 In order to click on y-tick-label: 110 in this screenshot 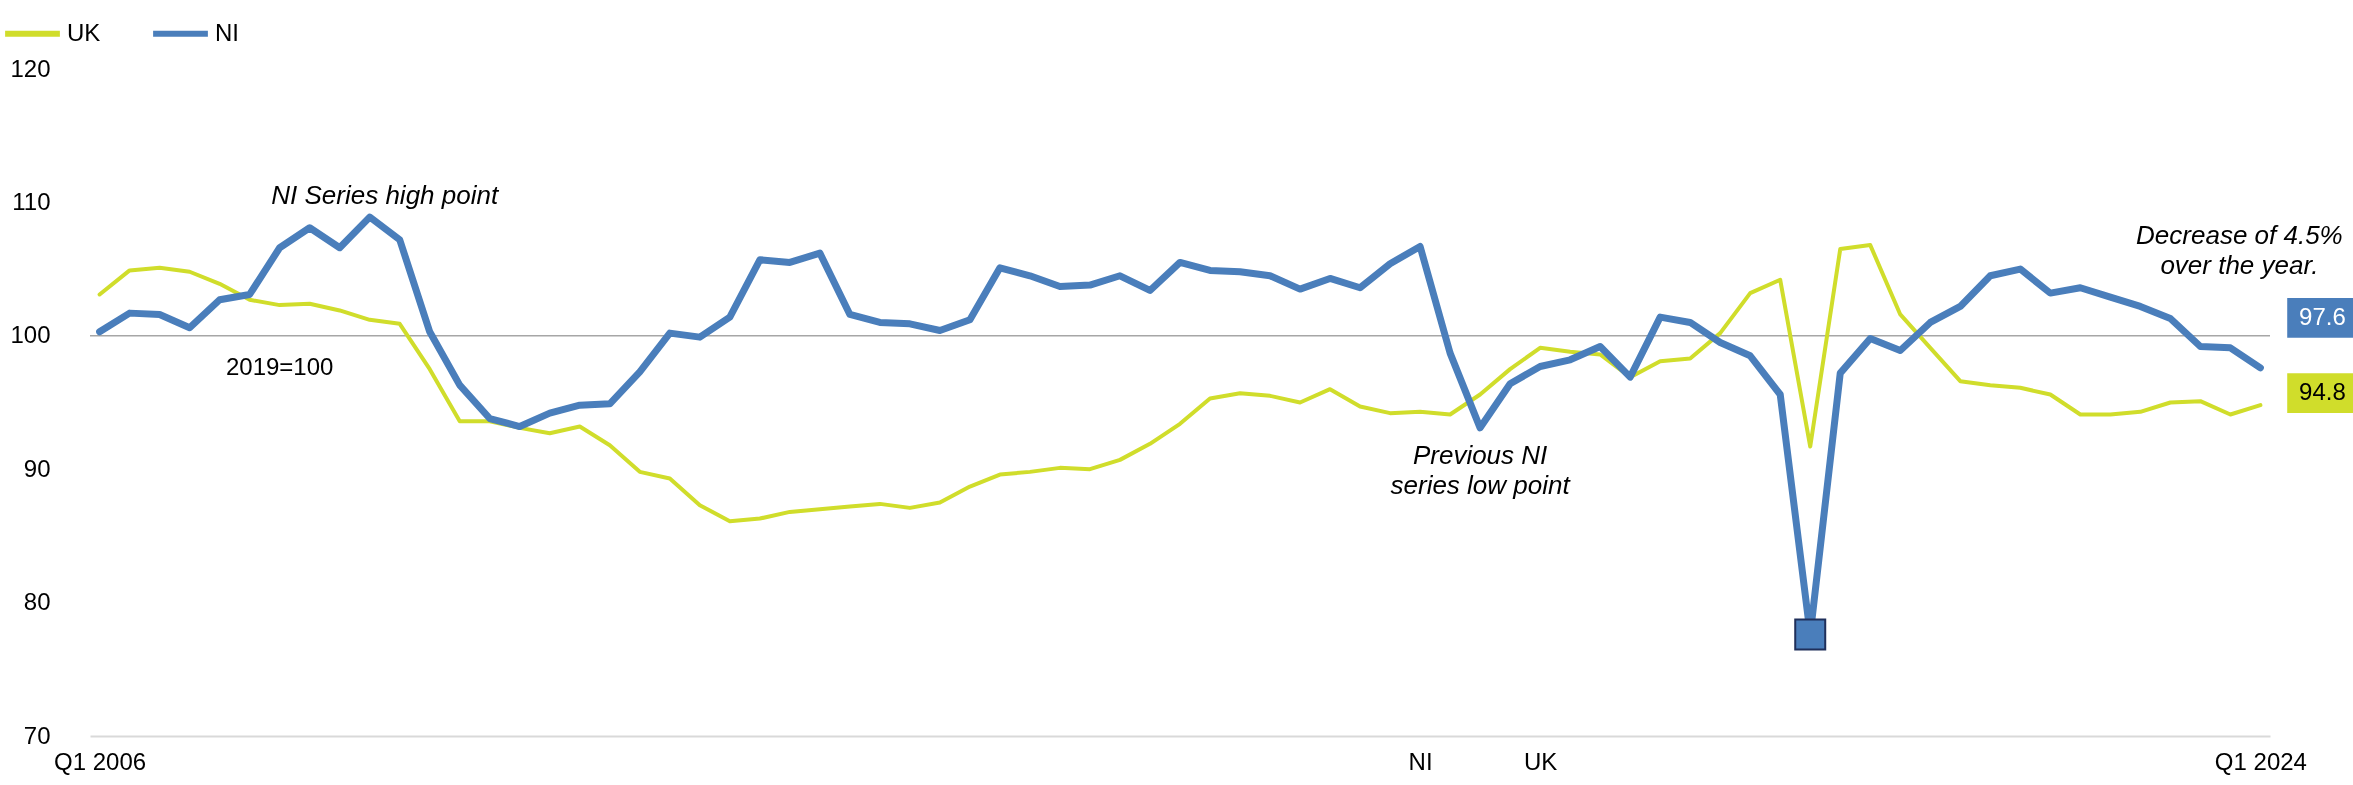, I will do `click(31, 201)`.